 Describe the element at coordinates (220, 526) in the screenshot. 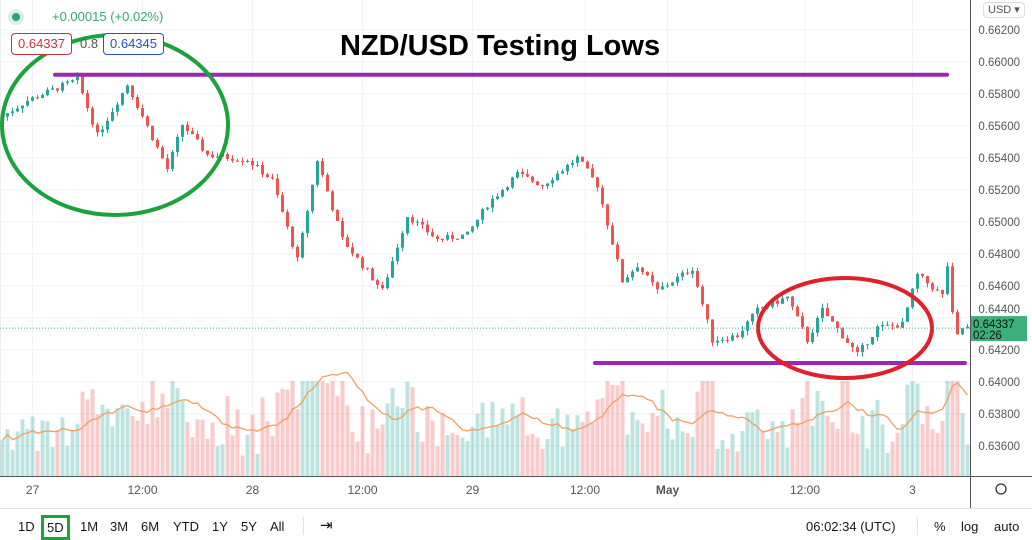

I see `range-1y: 1Y` at that location.